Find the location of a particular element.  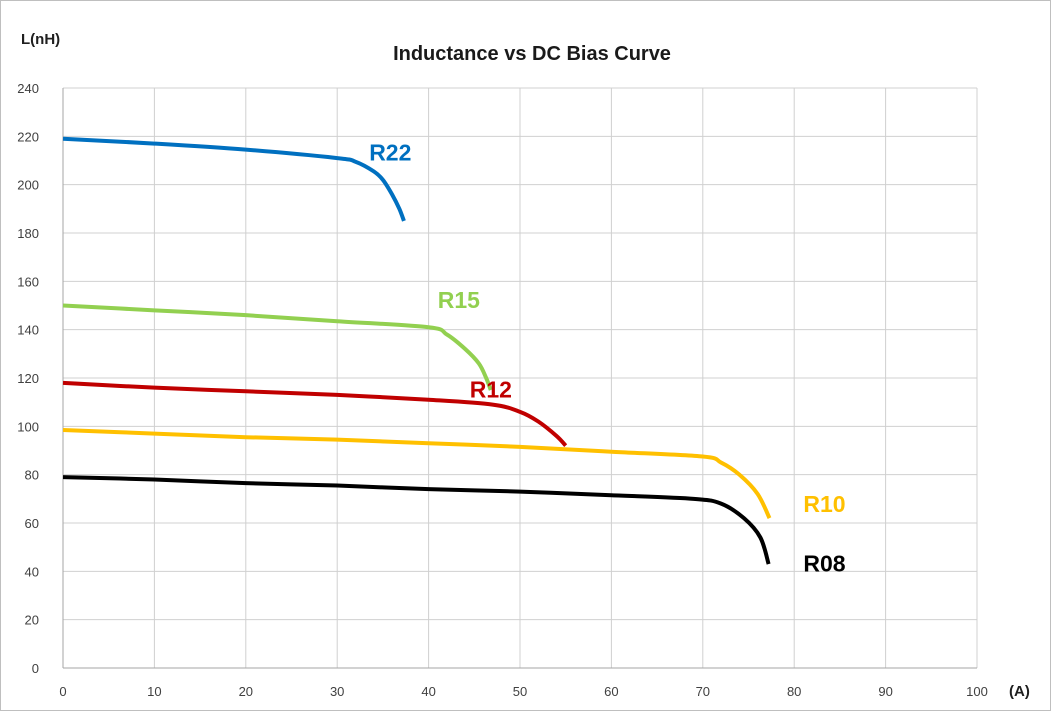

x-axis-label: (A) is located at coordinates (1019, 691).